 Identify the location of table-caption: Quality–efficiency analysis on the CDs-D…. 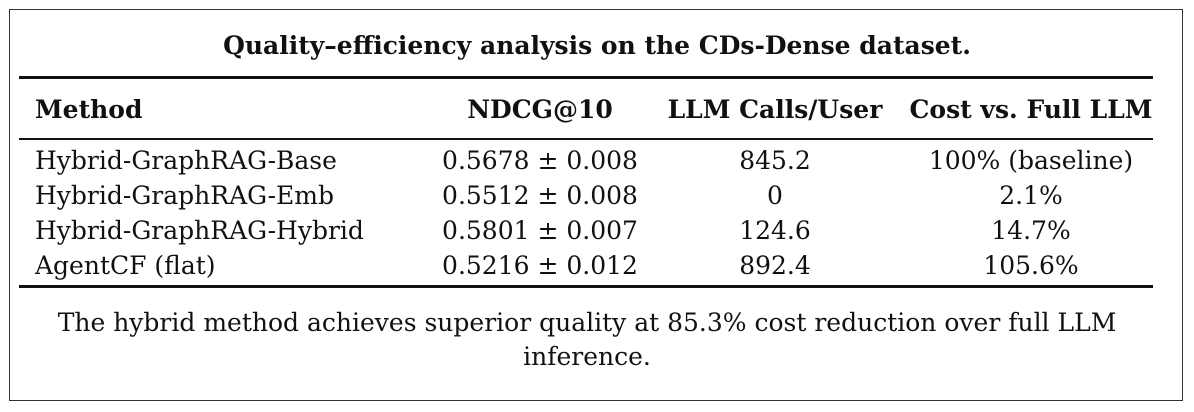
(597, 45).